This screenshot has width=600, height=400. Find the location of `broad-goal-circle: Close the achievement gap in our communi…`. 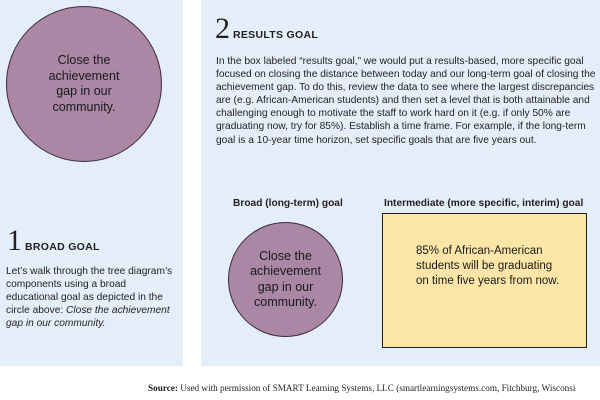

broad-goal-circle: Close the achievement gap in our communi… is located at coordinates (84, 84).